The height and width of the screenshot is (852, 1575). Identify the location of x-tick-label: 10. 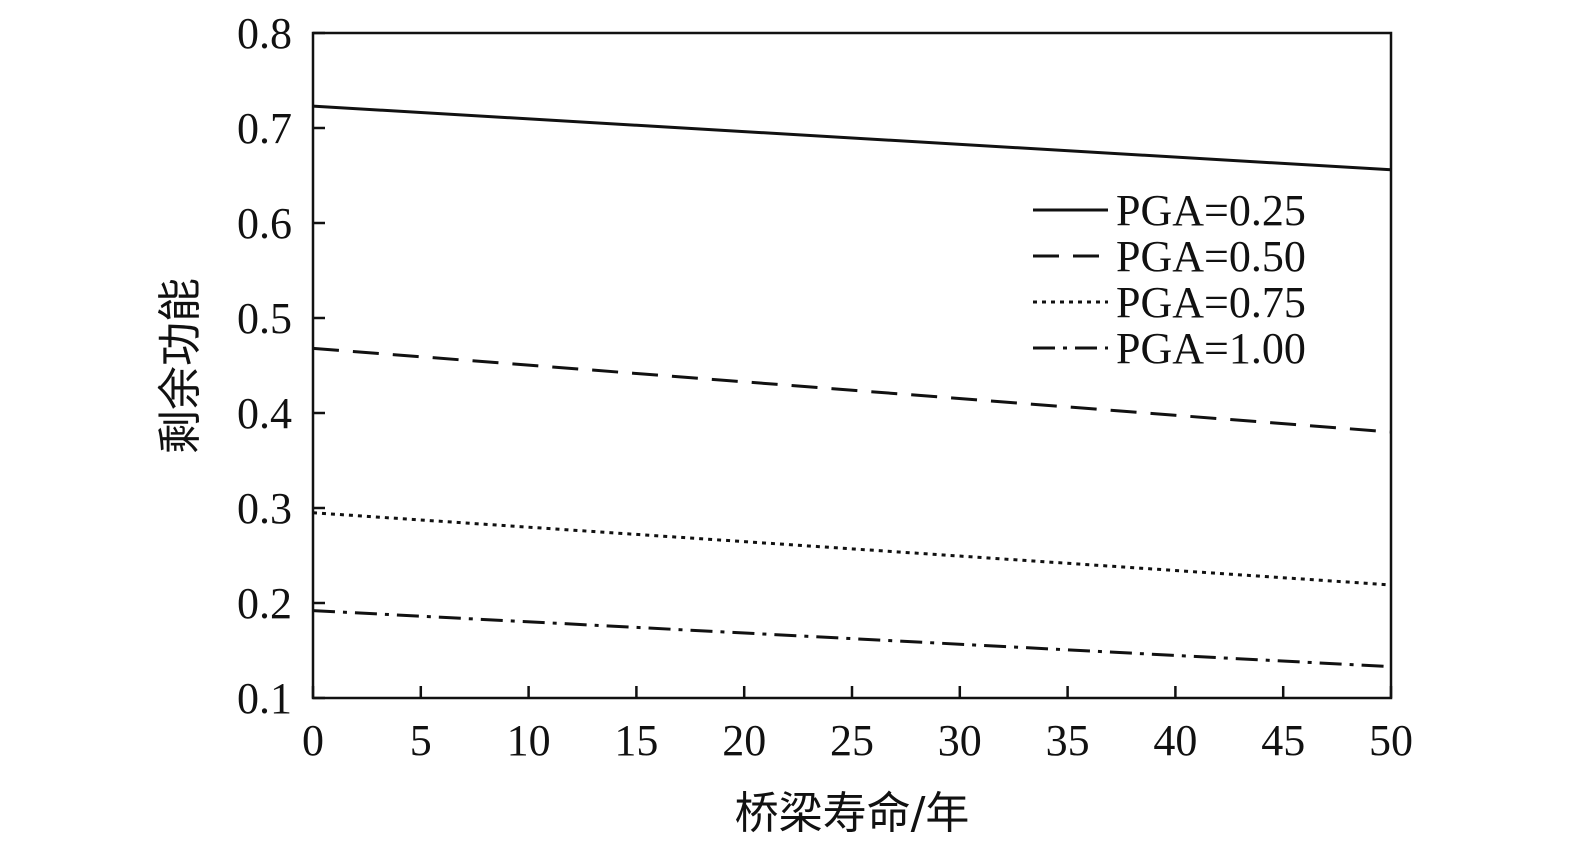
(529, 740).